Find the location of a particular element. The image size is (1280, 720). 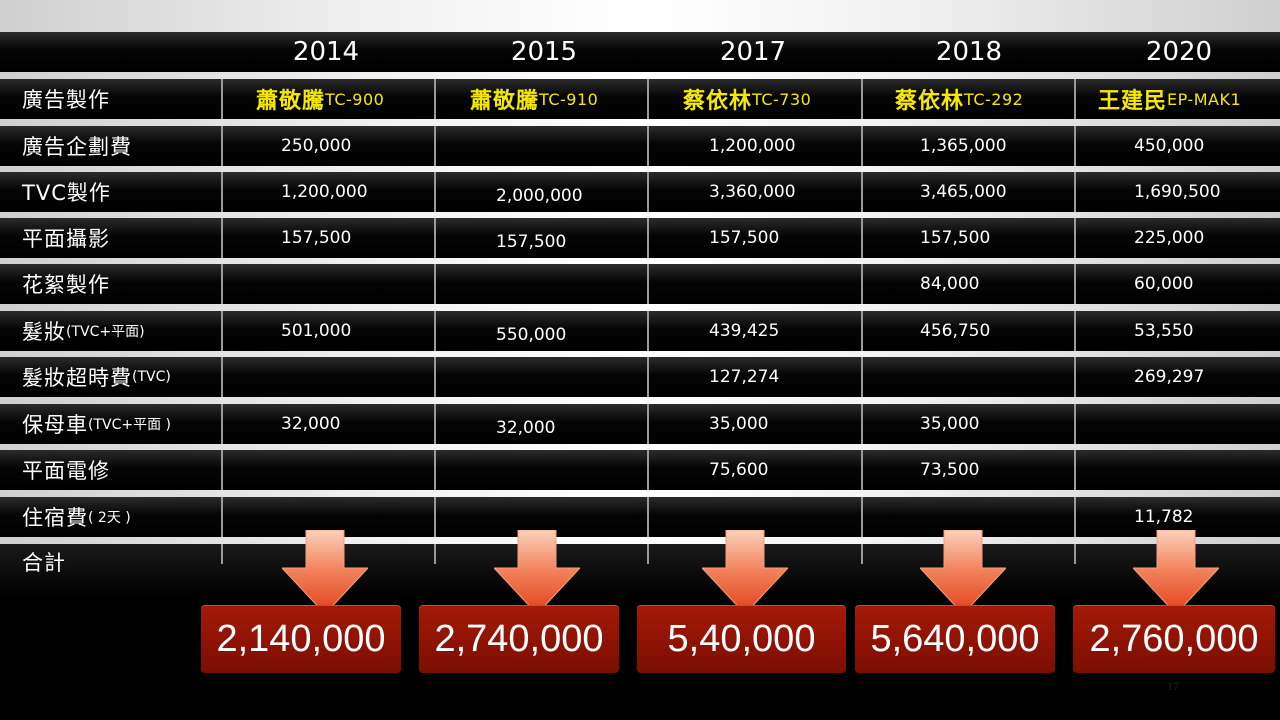

year-2015: 2015 is located at coordinates (544, 52).